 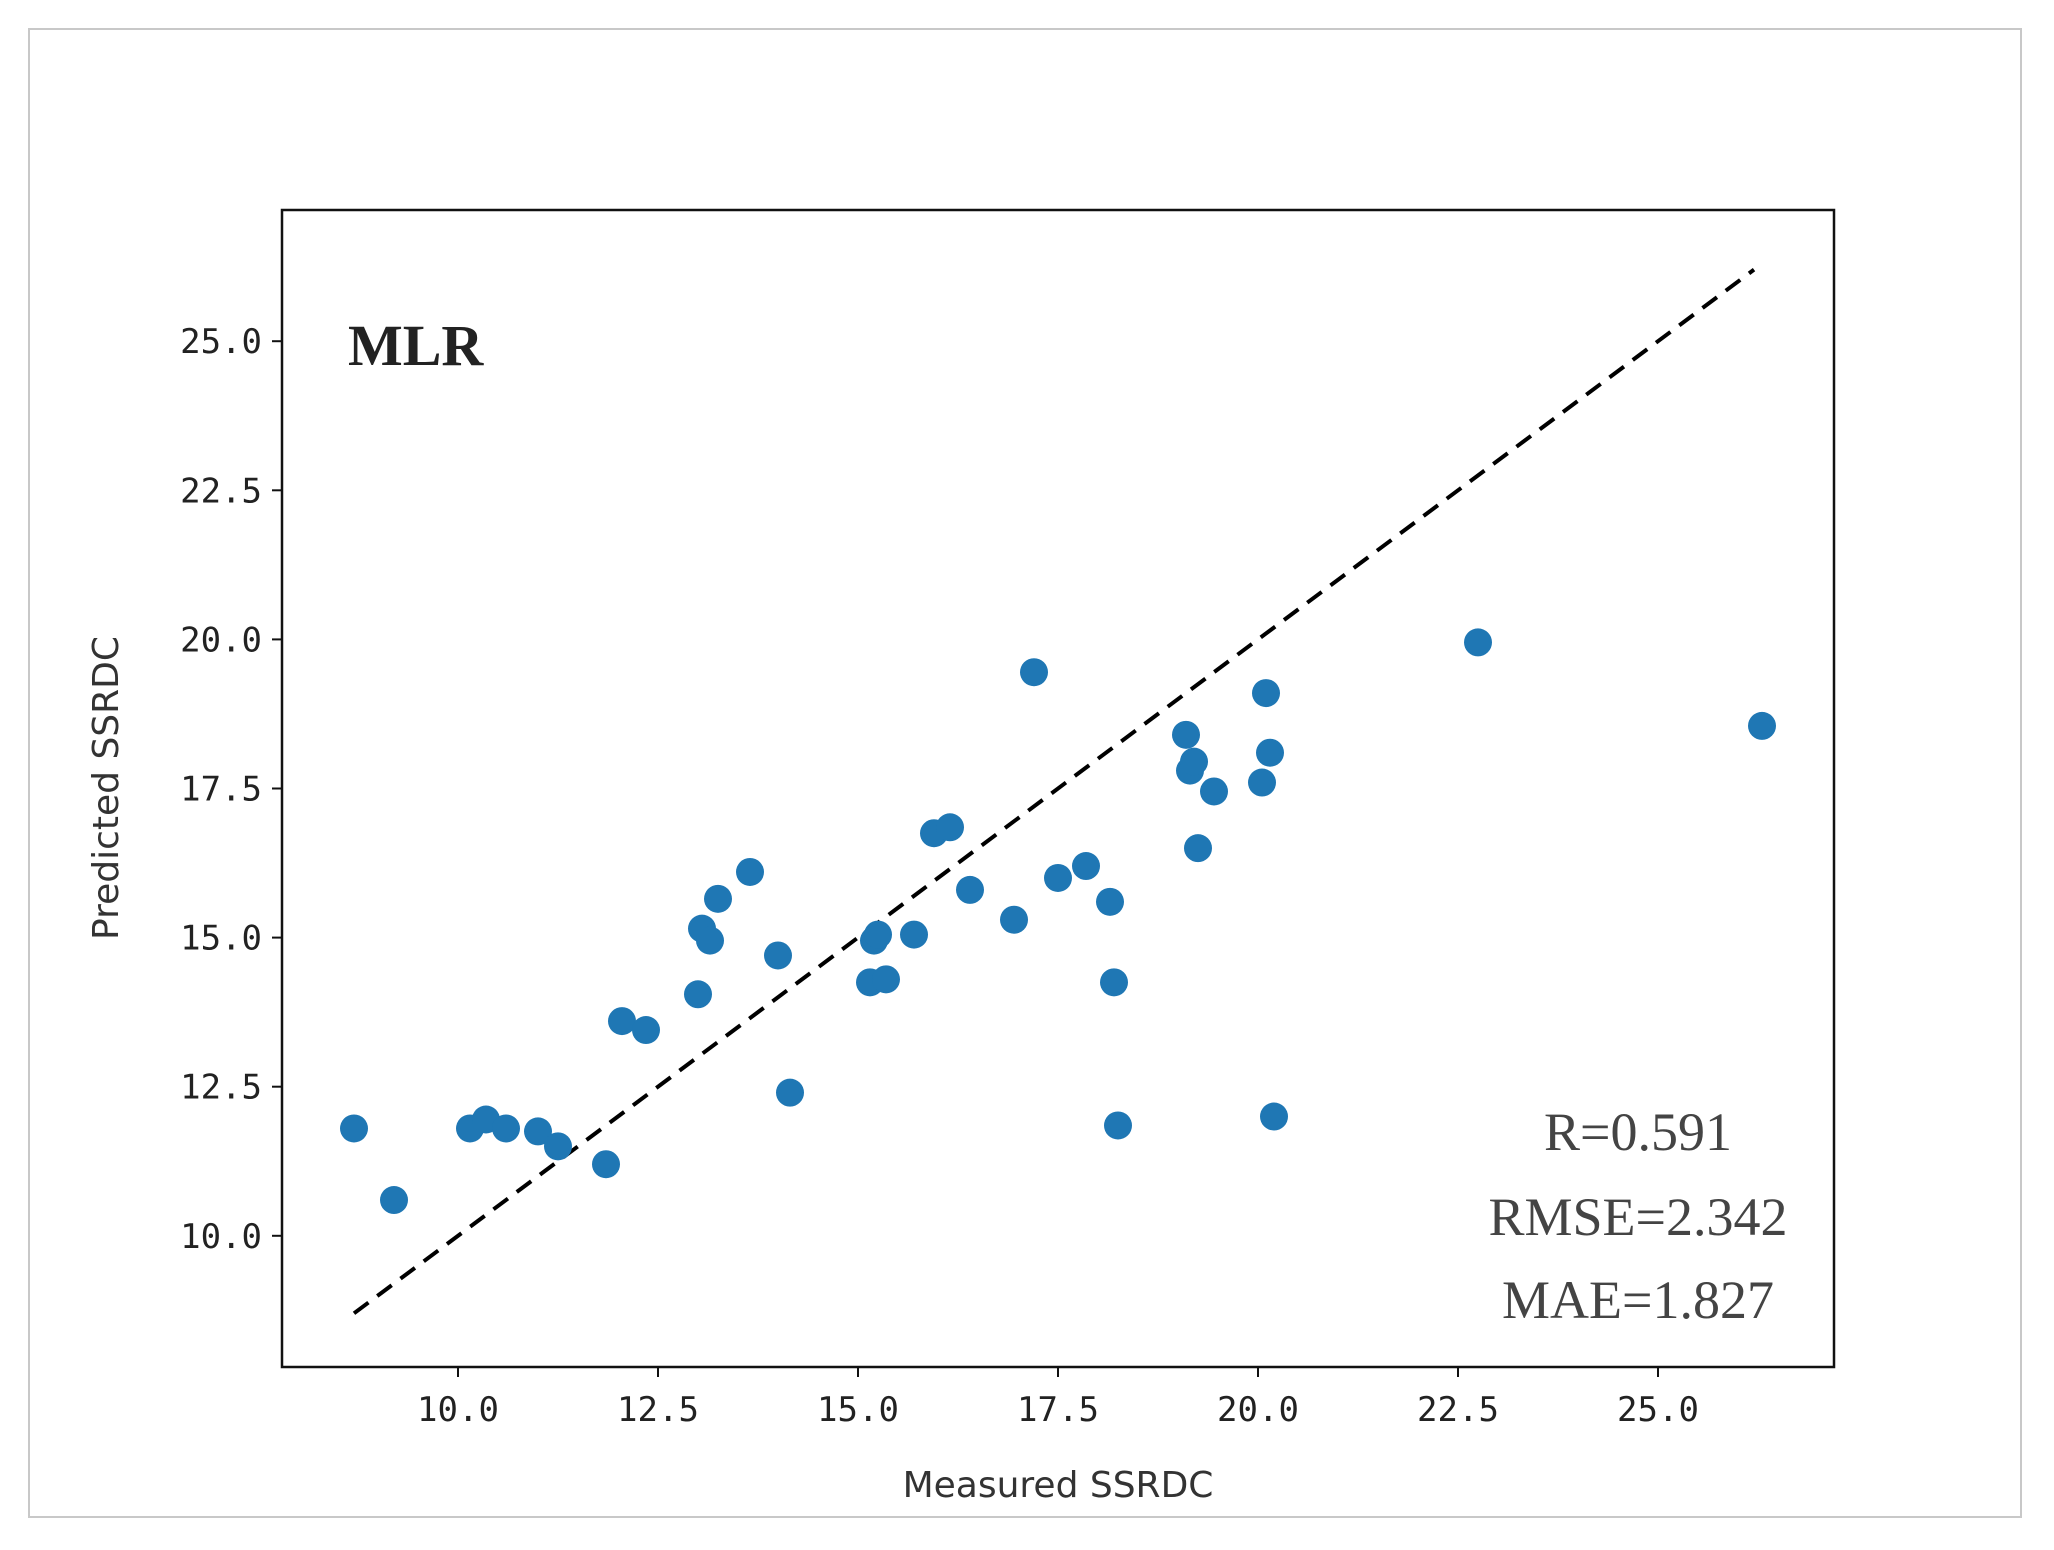 What do you see at coordinates (1658, 1410) in the screenshot?
I see `x-tick-label: 25.0` at bounding box center [1658, 1410].